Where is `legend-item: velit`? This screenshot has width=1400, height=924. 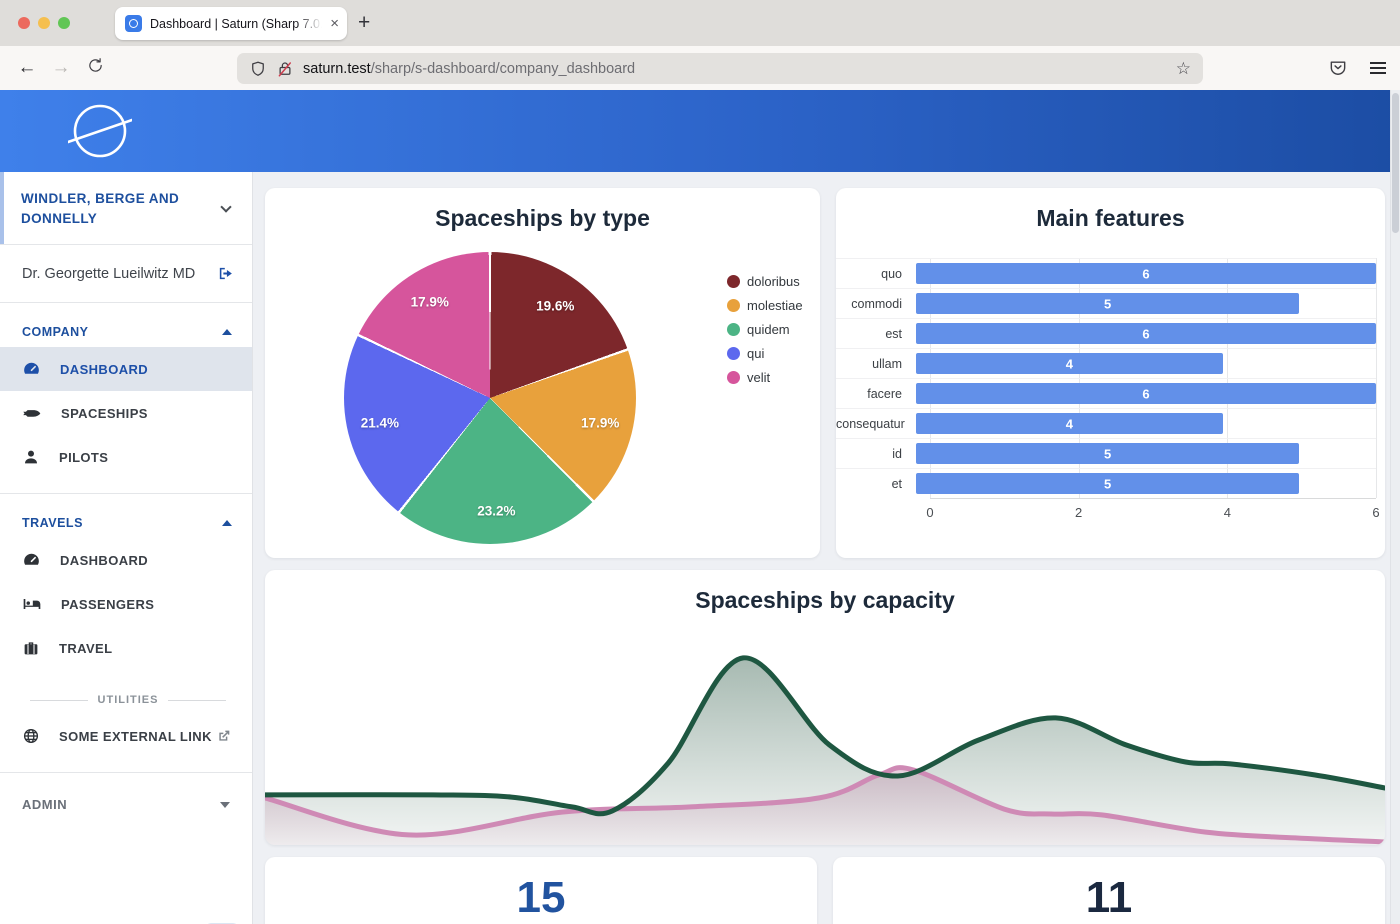 legend-item: velit is located at coordinates (765, 377).